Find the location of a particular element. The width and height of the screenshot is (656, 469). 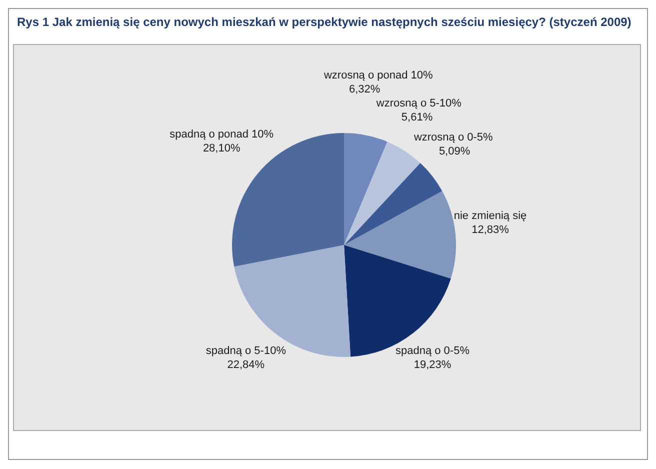

data-label: 6,32% is located at coordinates (364, 89).